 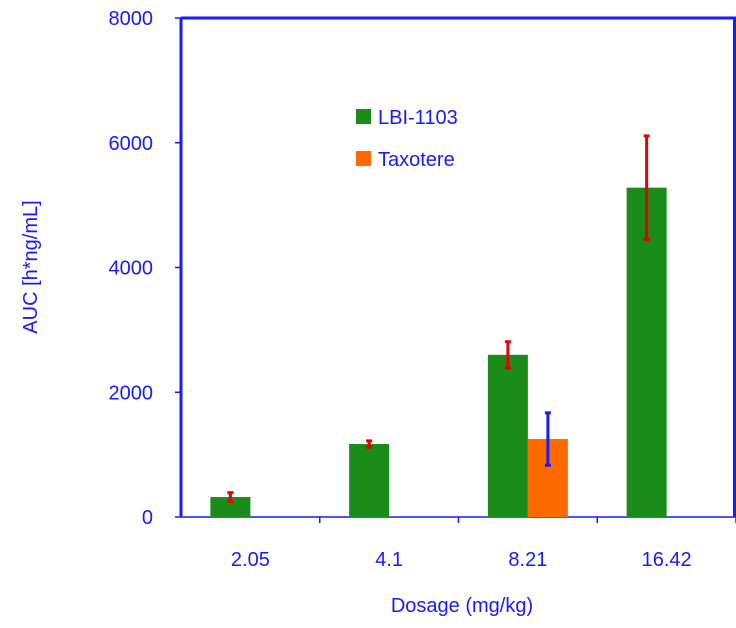 I want to click on y-tick-label: 4000, so click(x=131, y=269).